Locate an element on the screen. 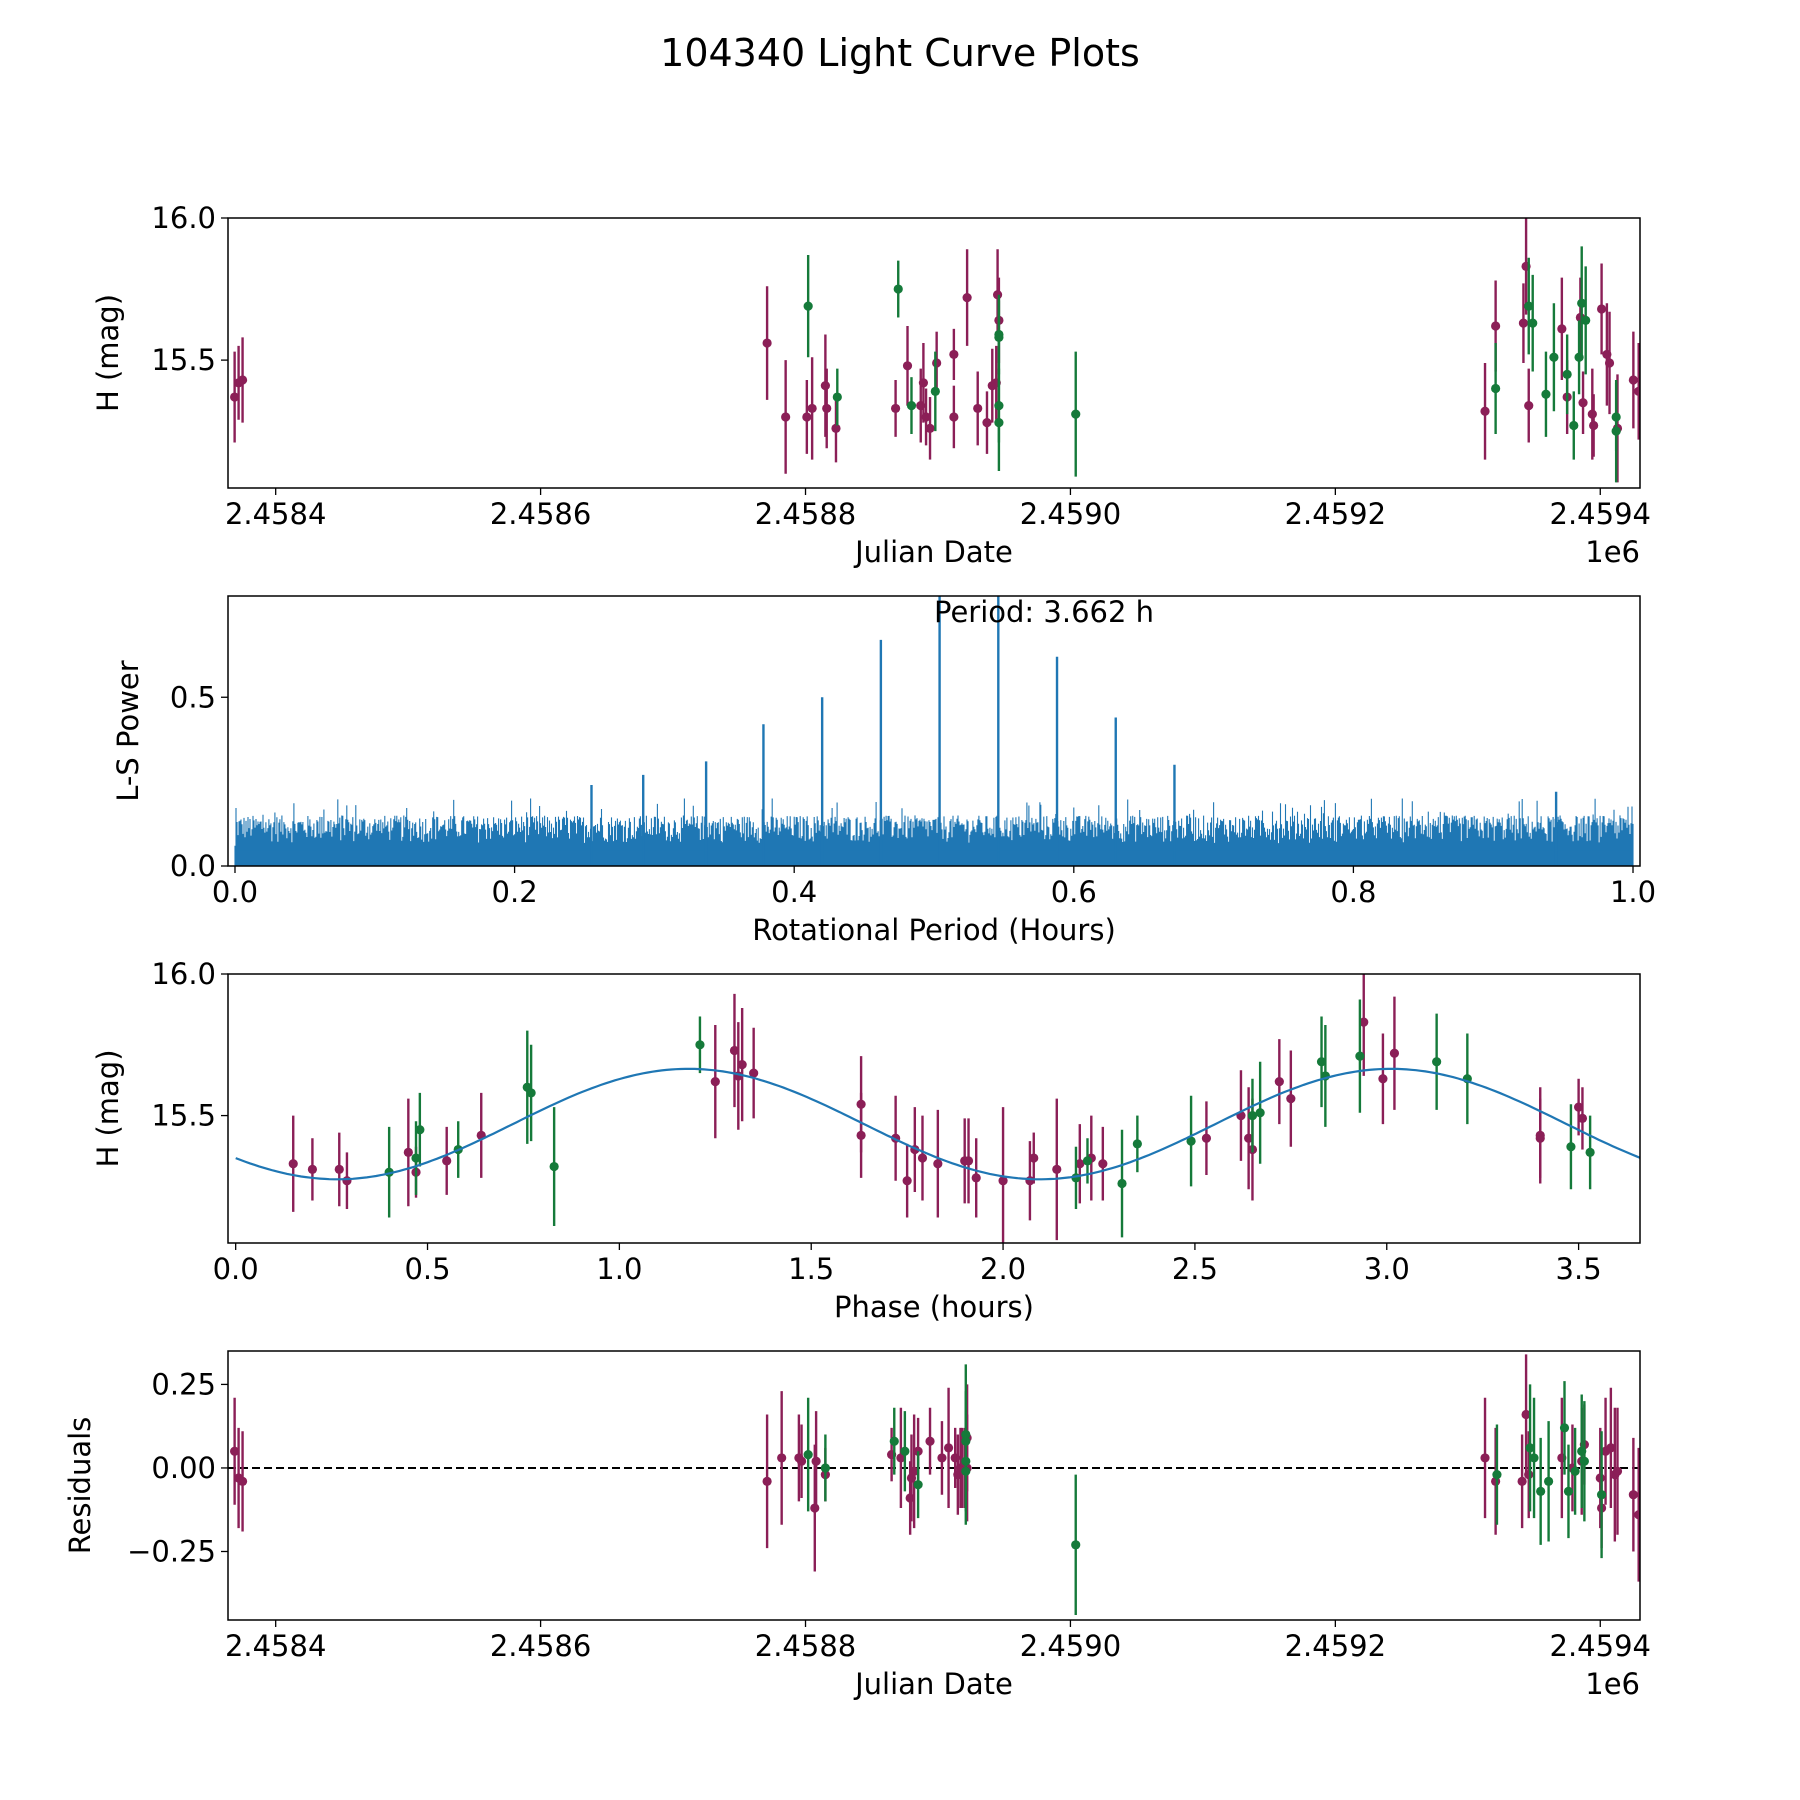 Image resolution: width=1800 pixels, height=1800 pixels. period-annotation: Period: 3.662 h is located at coordinates (1044, 612).